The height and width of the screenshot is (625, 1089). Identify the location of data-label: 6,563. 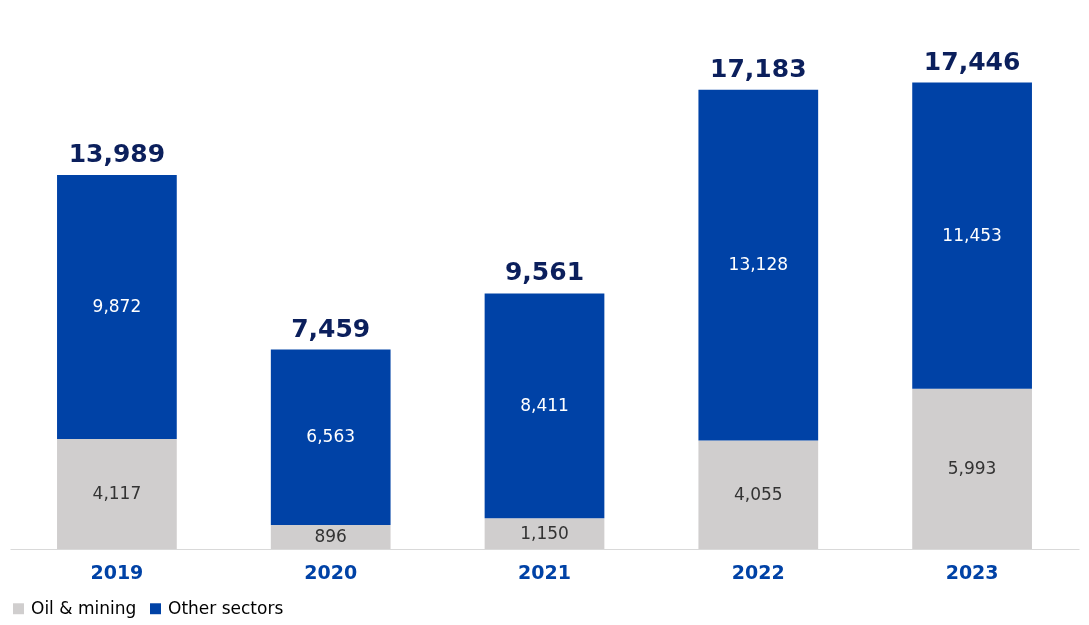
(331, 436).